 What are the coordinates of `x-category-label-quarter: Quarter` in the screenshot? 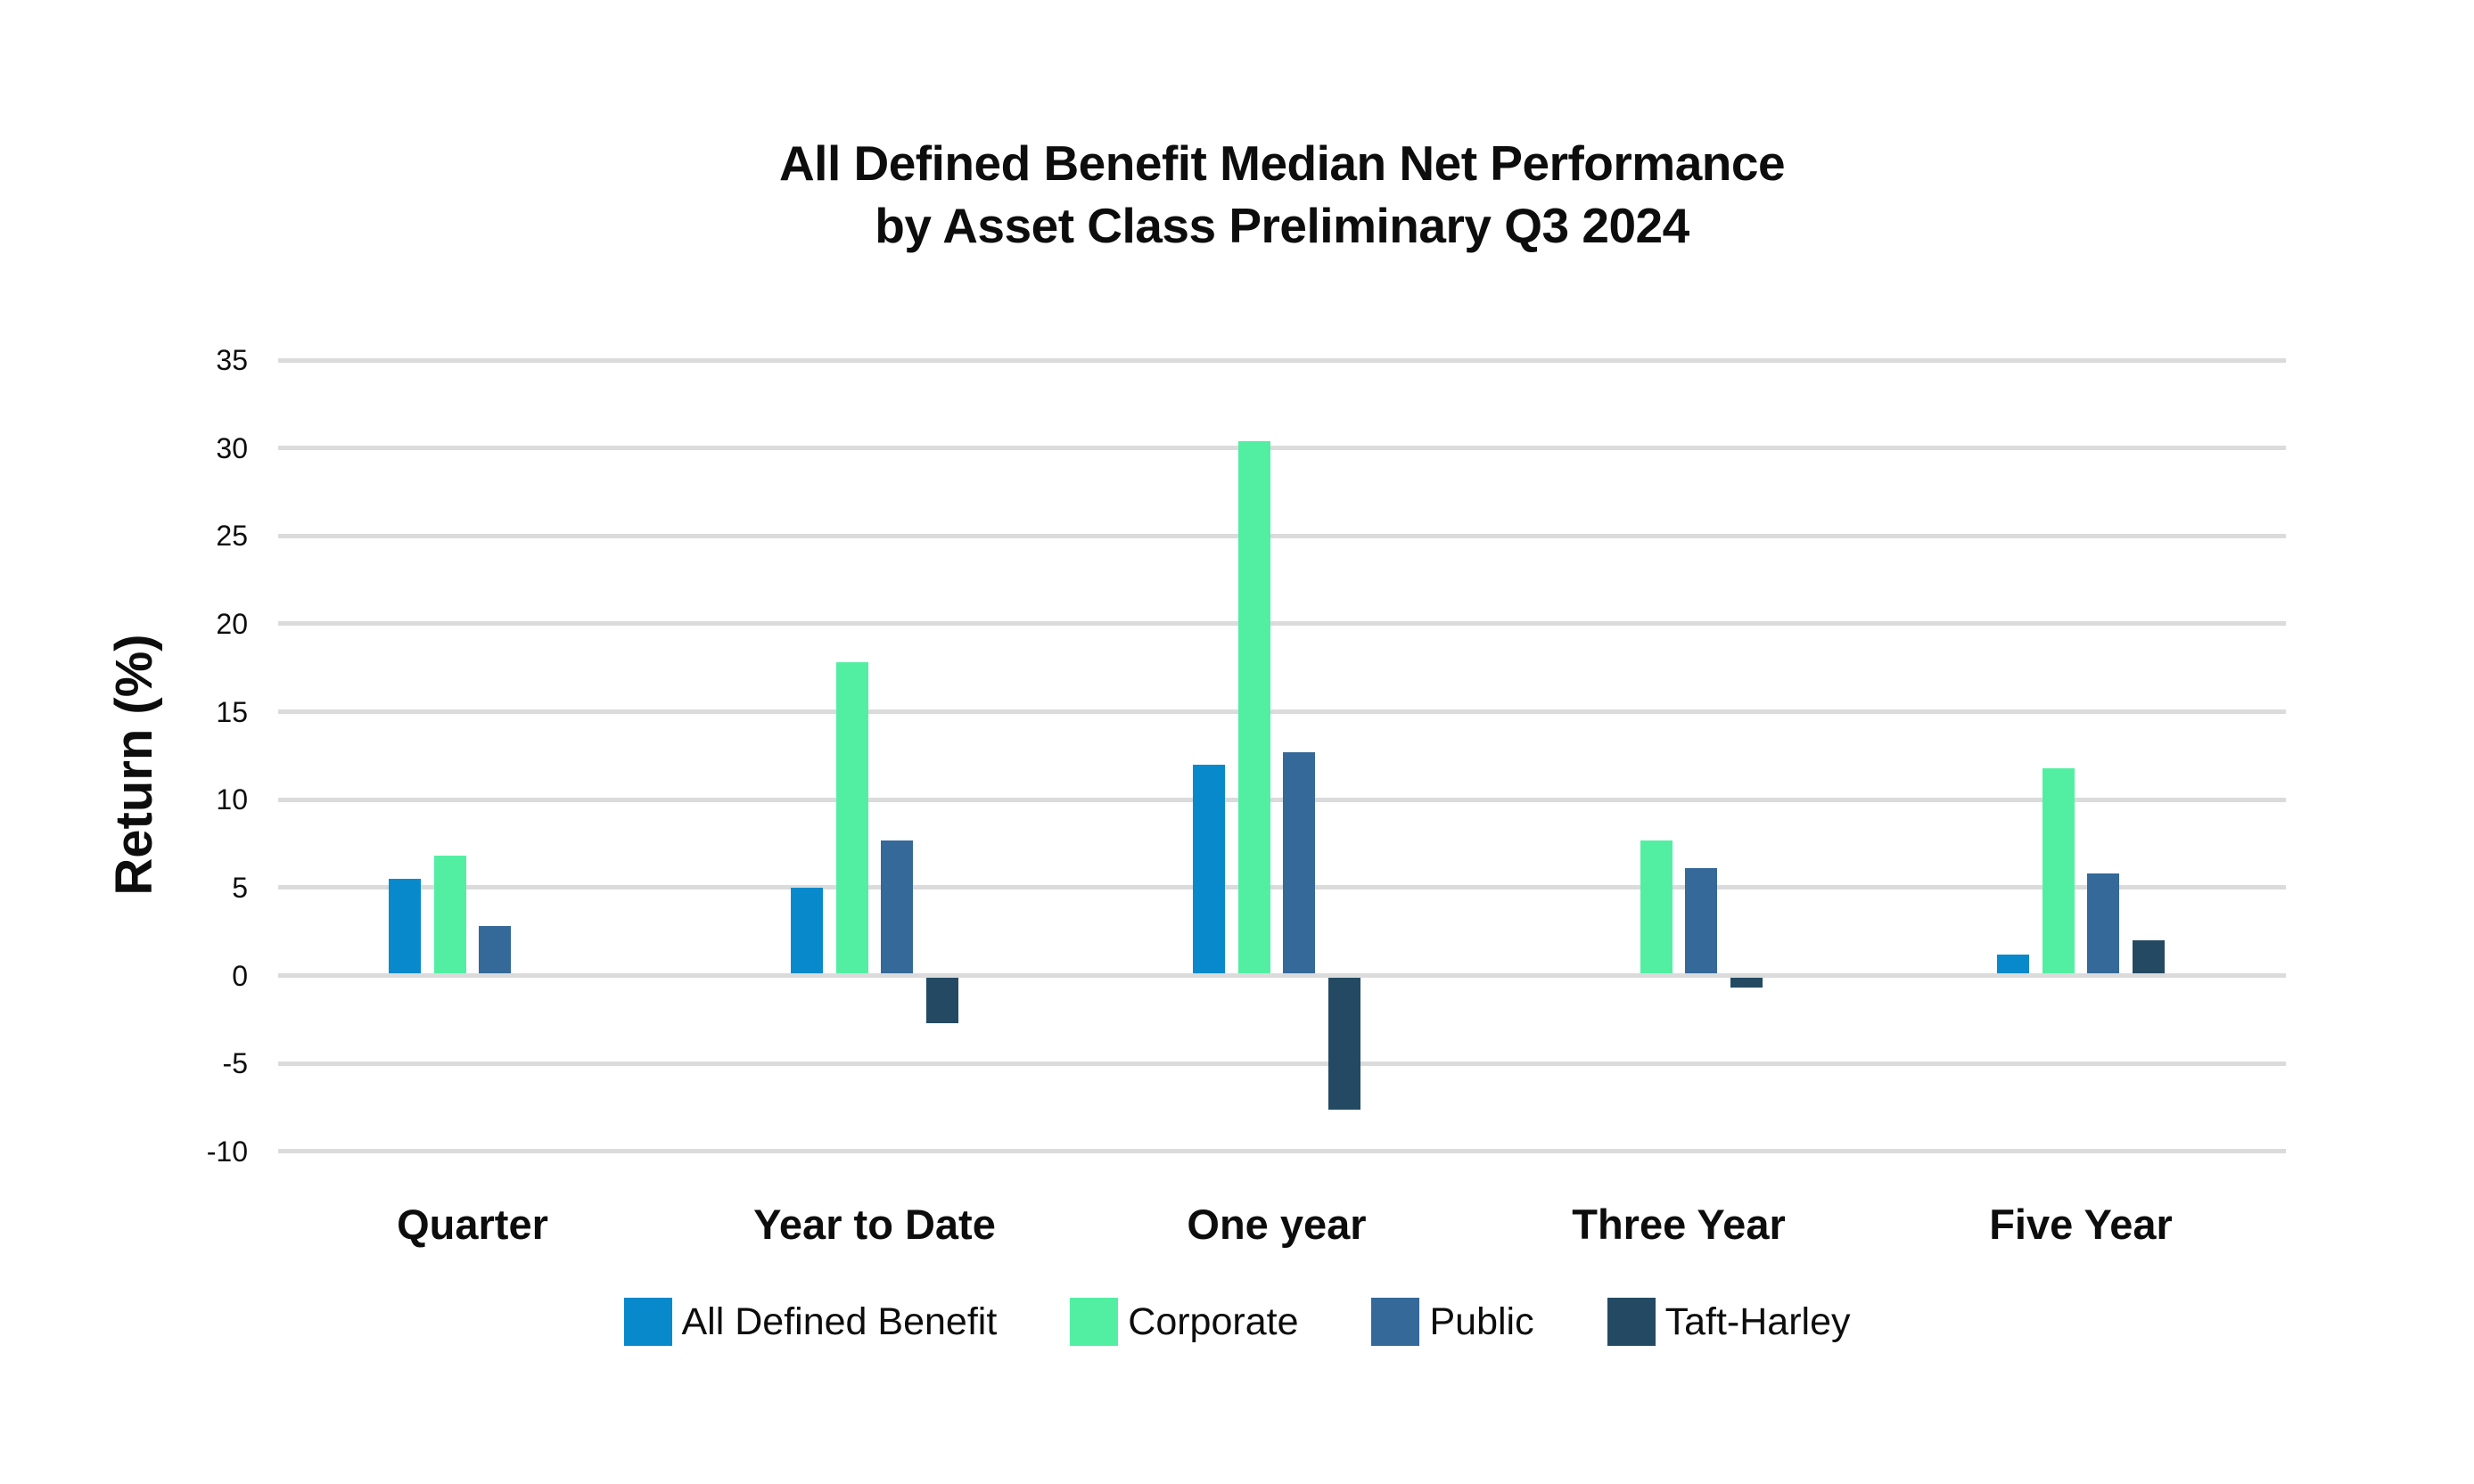 It's located at (472, 1224).